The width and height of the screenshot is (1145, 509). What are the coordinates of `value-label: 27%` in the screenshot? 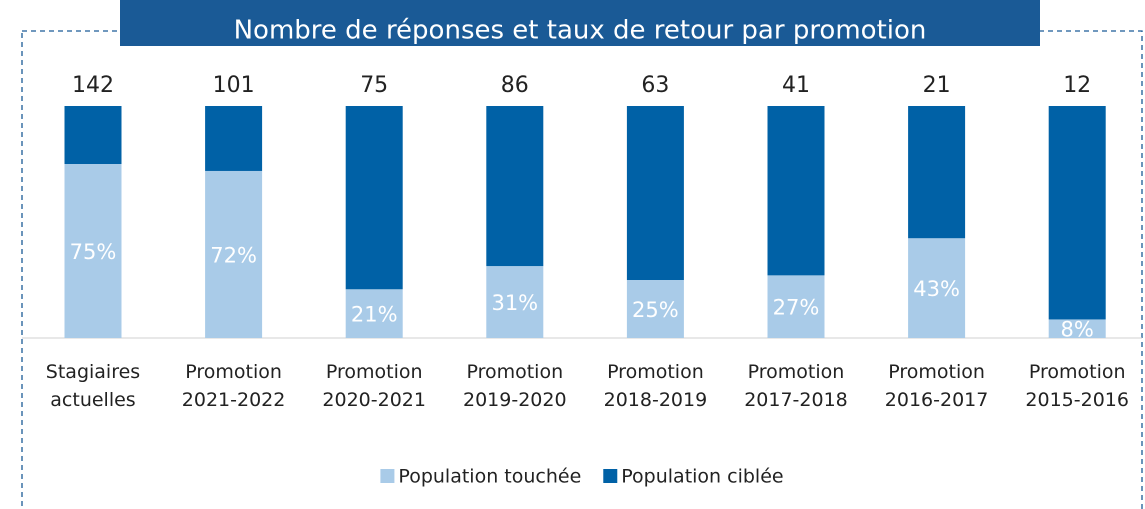 It's located at (796, 308).